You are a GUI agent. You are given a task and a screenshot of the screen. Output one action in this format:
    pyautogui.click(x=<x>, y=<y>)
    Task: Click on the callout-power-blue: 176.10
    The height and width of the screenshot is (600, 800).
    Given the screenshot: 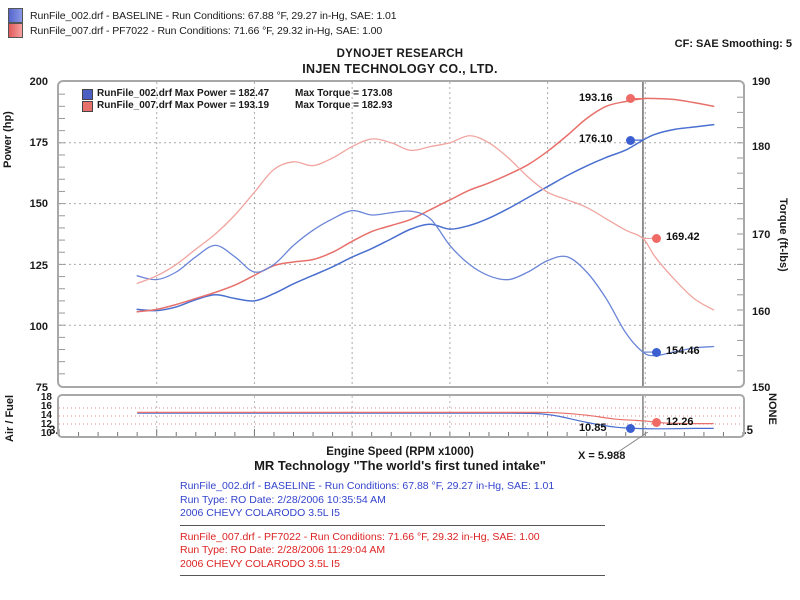 What is the action you would take?
    pyautogui.click(x=595, y=139)
    